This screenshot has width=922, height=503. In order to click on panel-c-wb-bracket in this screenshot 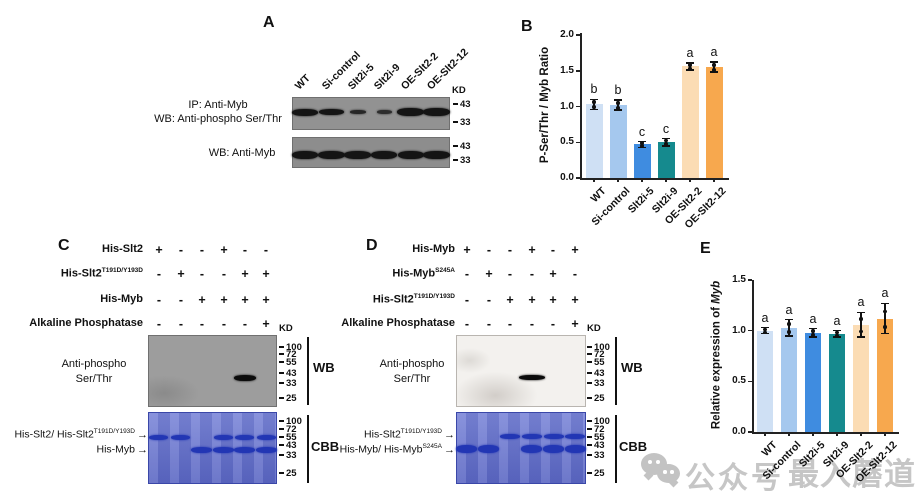, I will do `click(308, 371)`.